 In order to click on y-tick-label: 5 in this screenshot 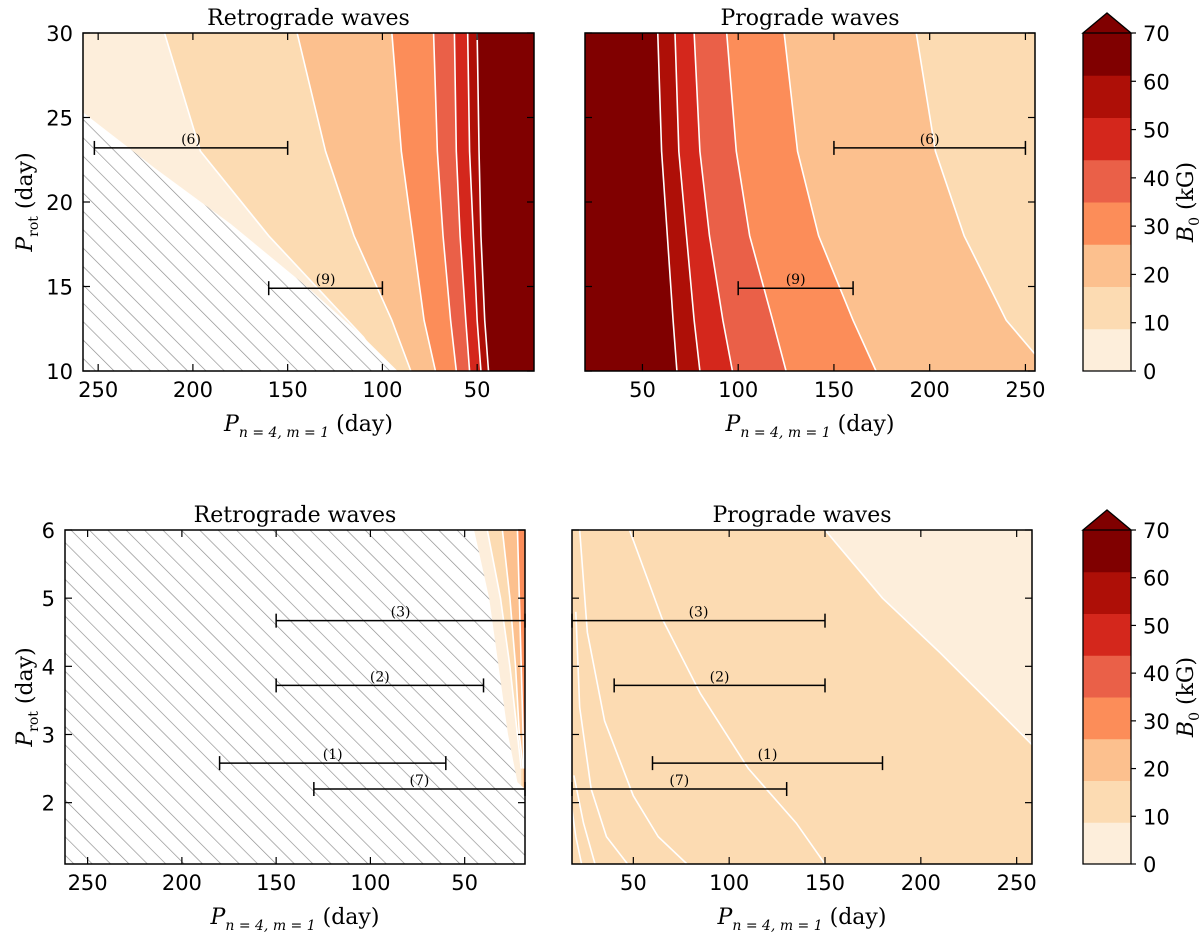, I will do `click(48, 599)`.